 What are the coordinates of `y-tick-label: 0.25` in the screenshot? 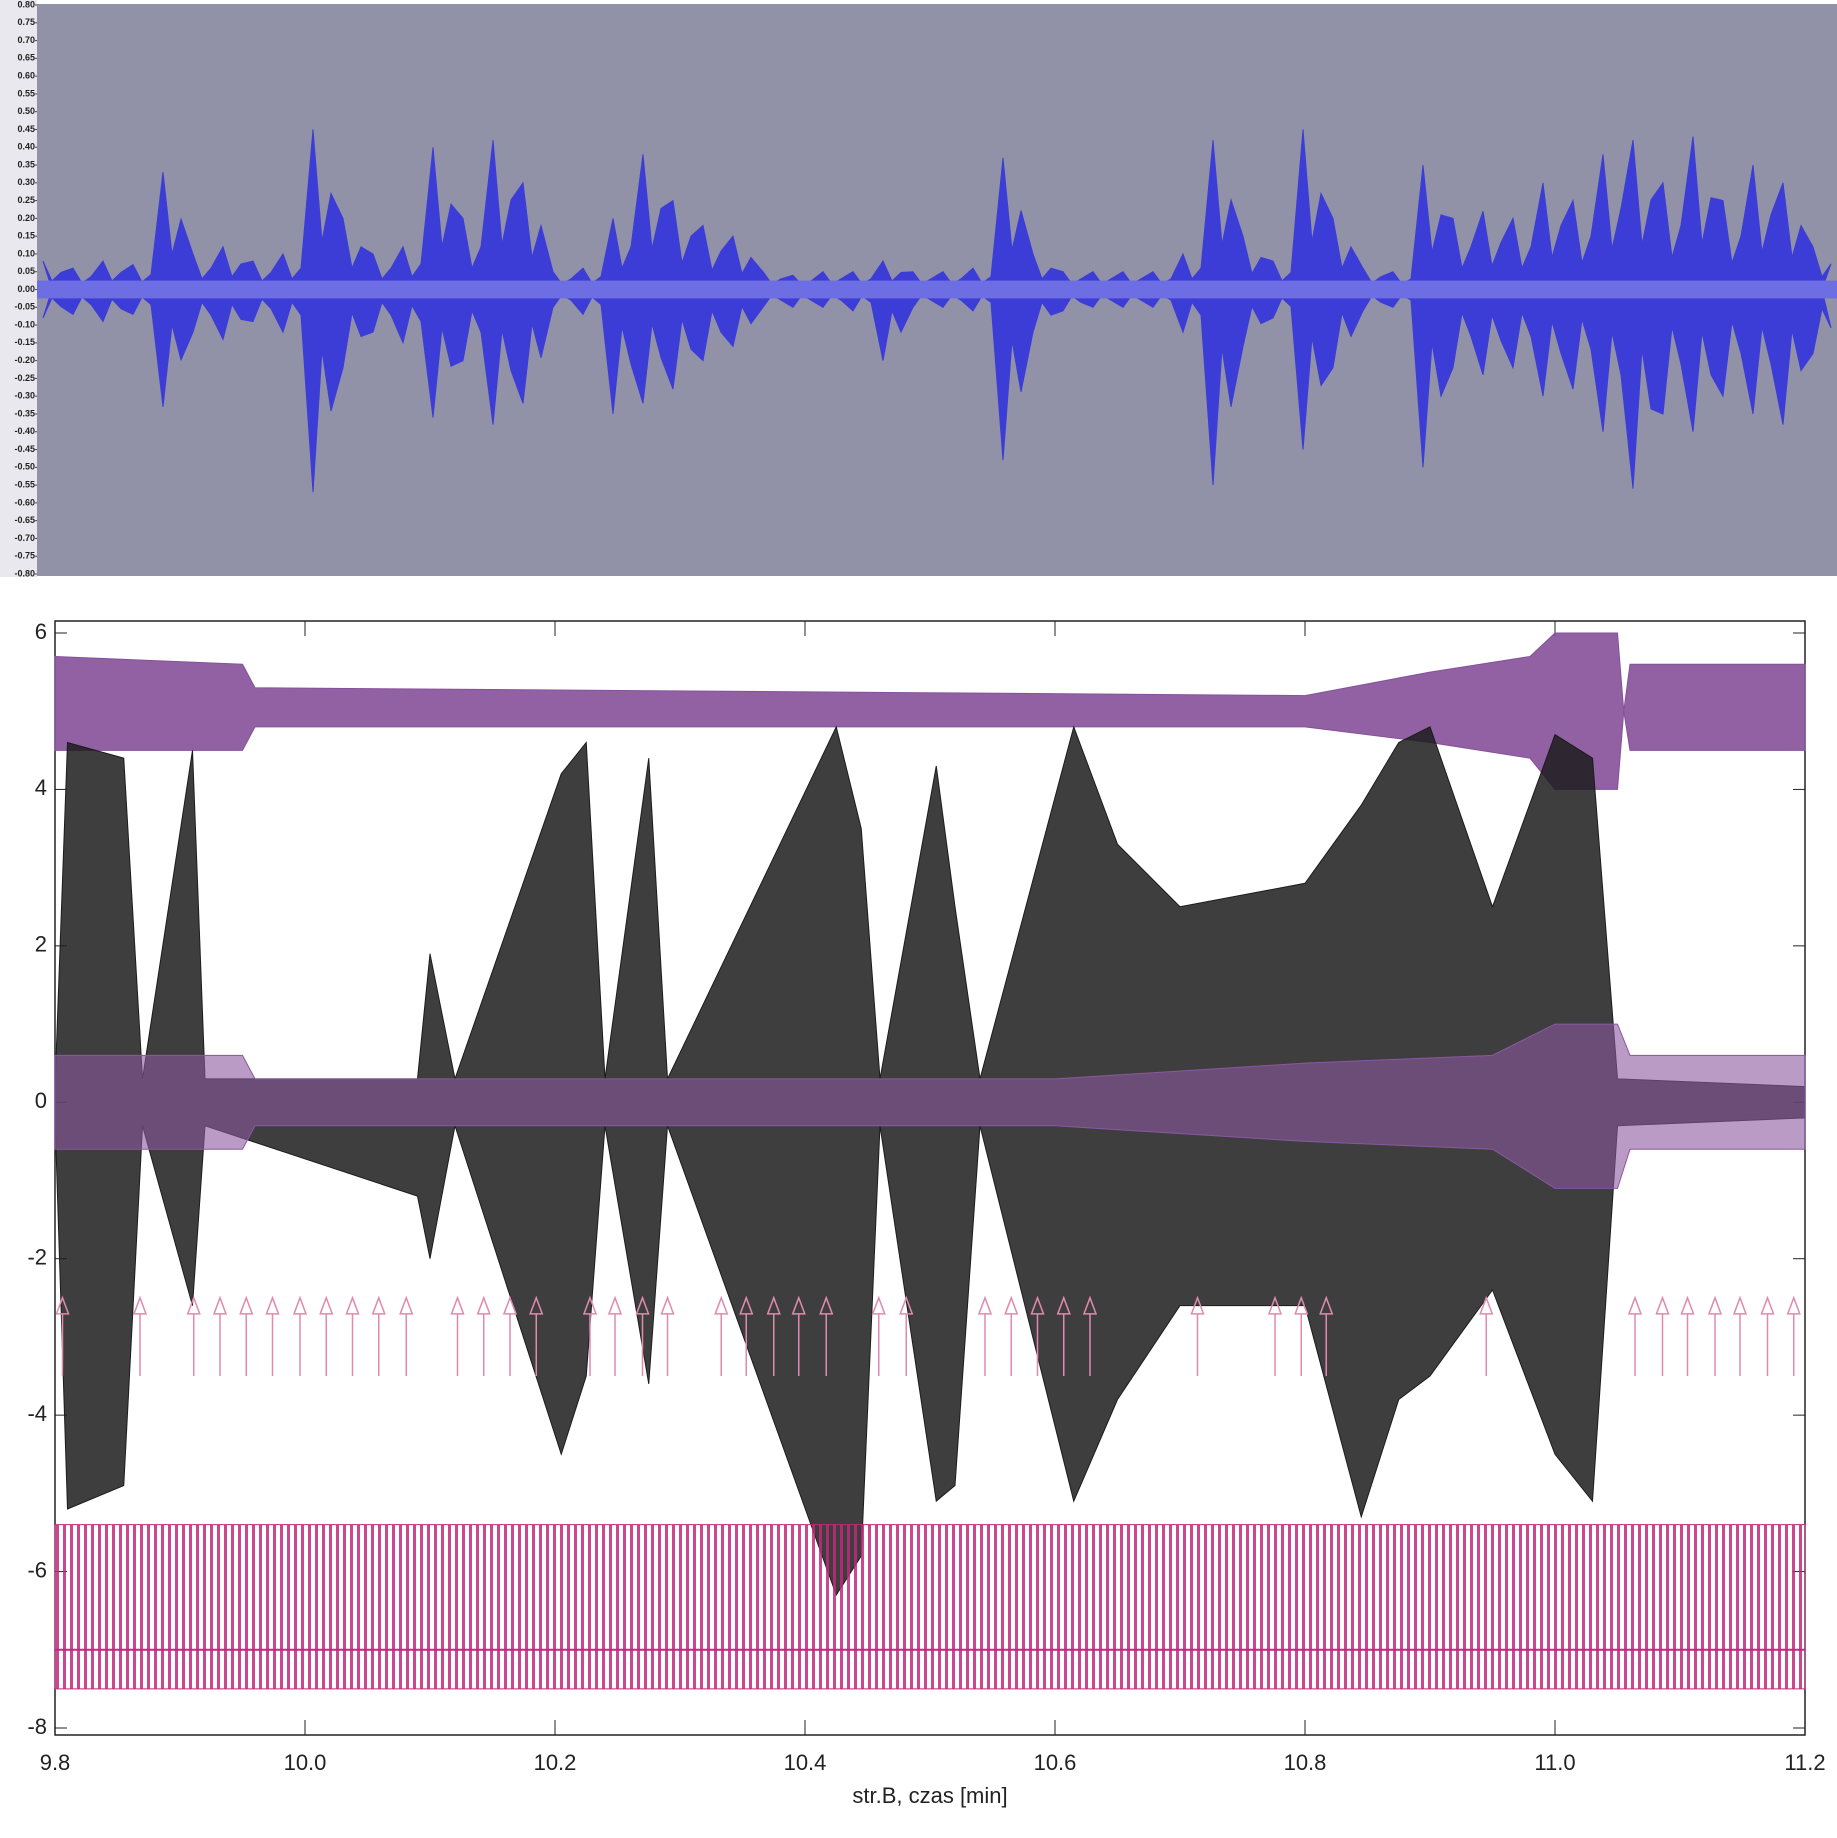 It's located at (26, 200).